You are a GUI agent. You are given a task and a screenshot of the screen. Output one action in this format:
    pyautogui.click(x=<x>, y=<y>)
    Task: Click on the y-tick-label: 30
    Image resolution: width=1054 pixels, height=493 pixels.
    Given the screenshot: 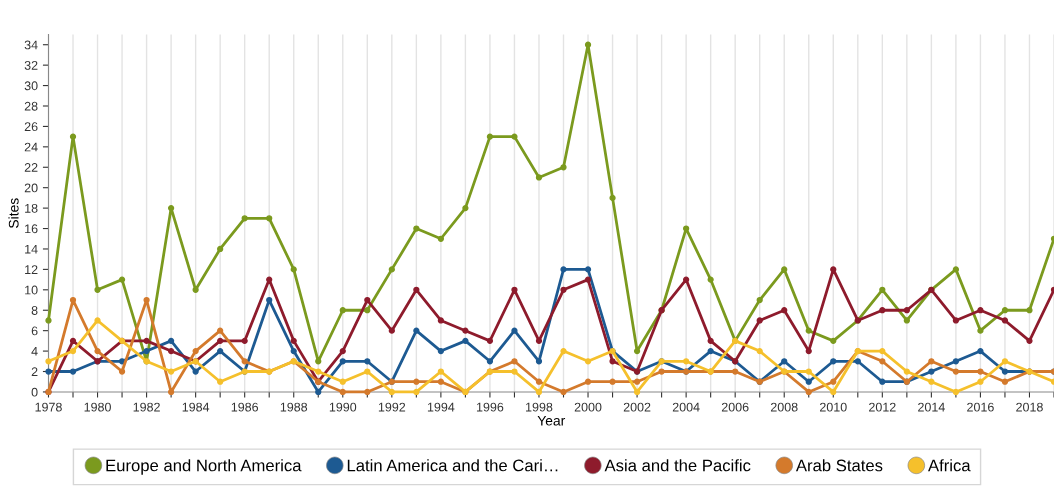 What is the action you would take?
    pyautogui.click(x=31, y=86)
    